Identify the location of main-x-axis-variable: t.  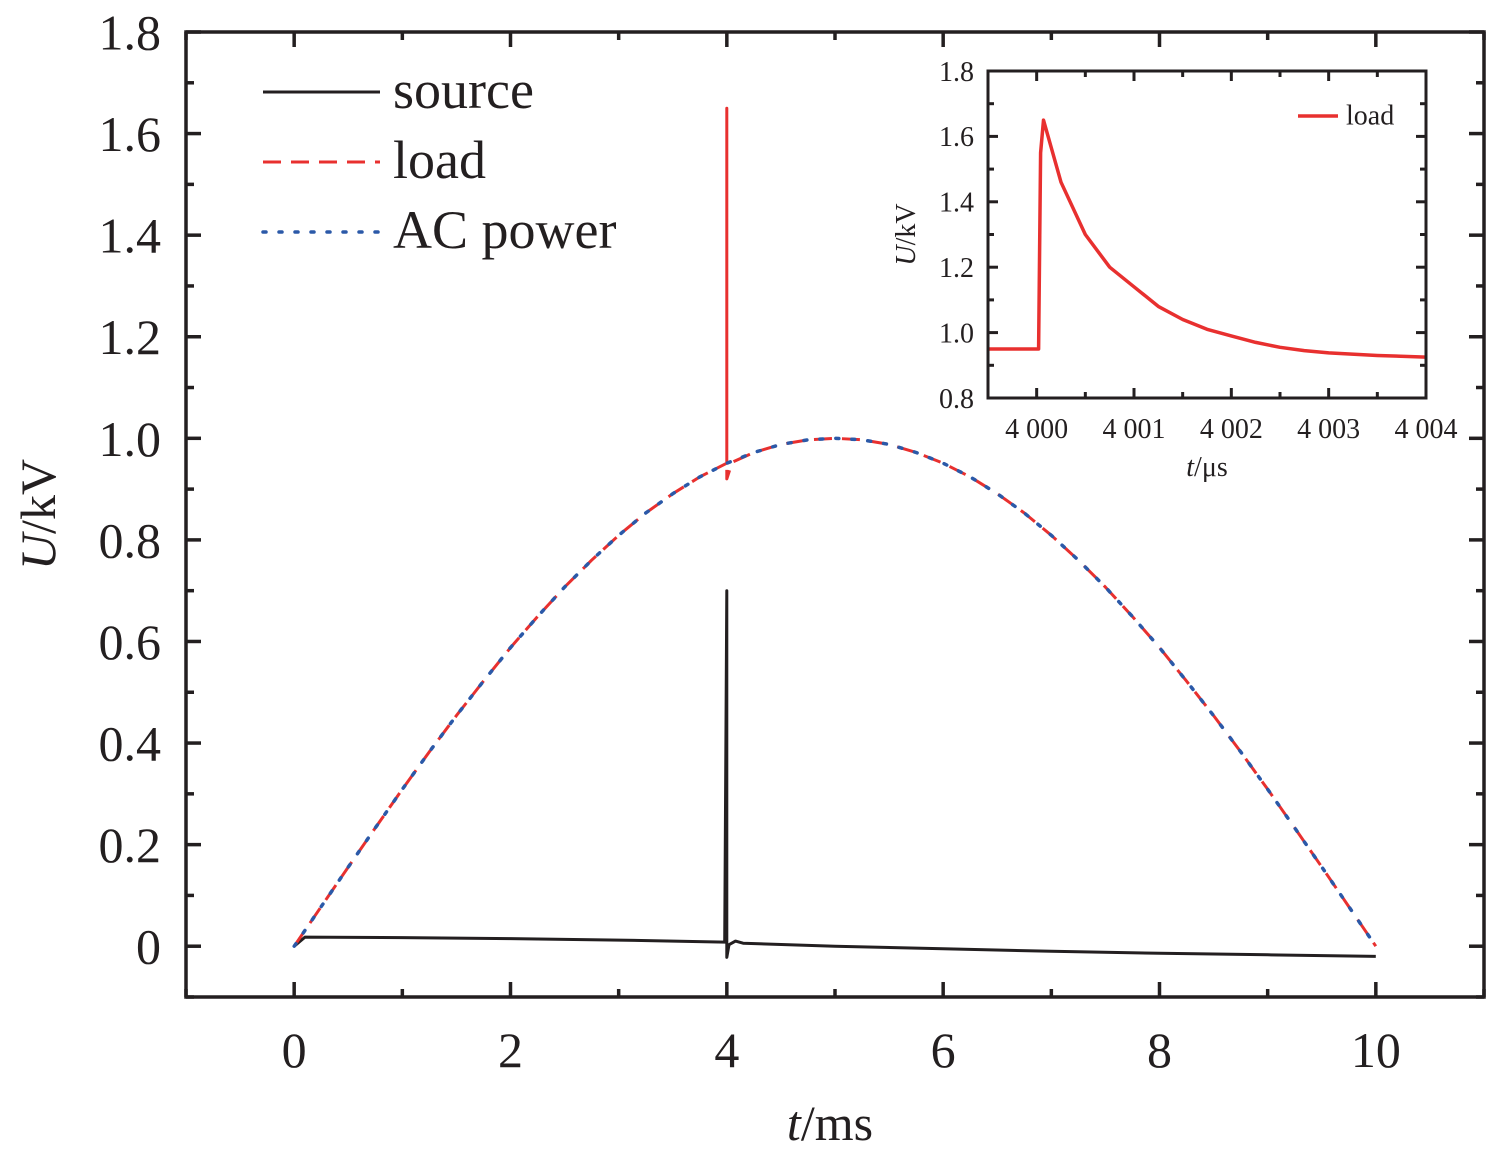
(794, 1123).